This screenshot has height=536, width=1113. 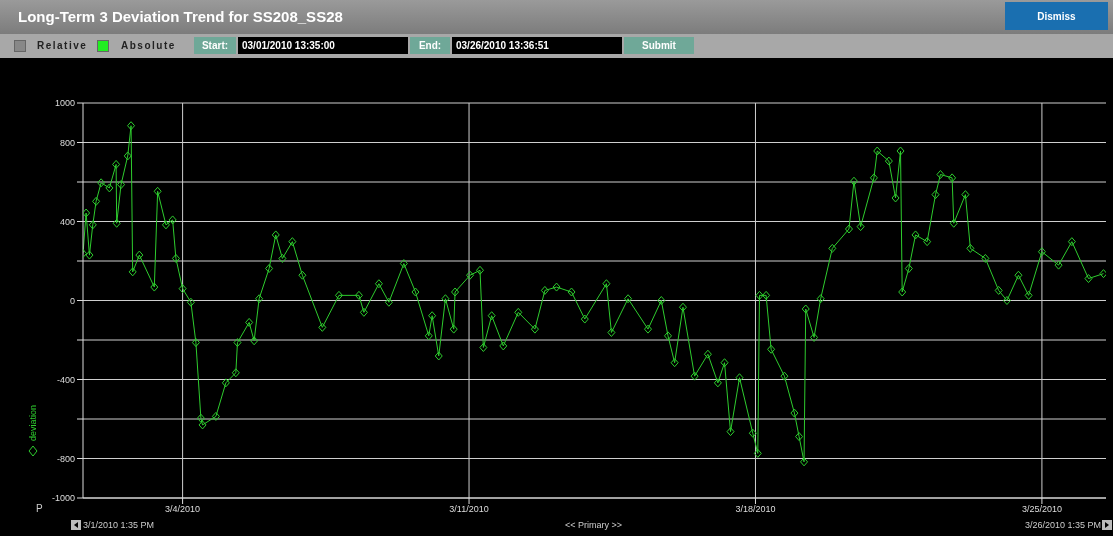 I want to click on text: 03/01/2010 13:35:00, so click(x=323, y=45).